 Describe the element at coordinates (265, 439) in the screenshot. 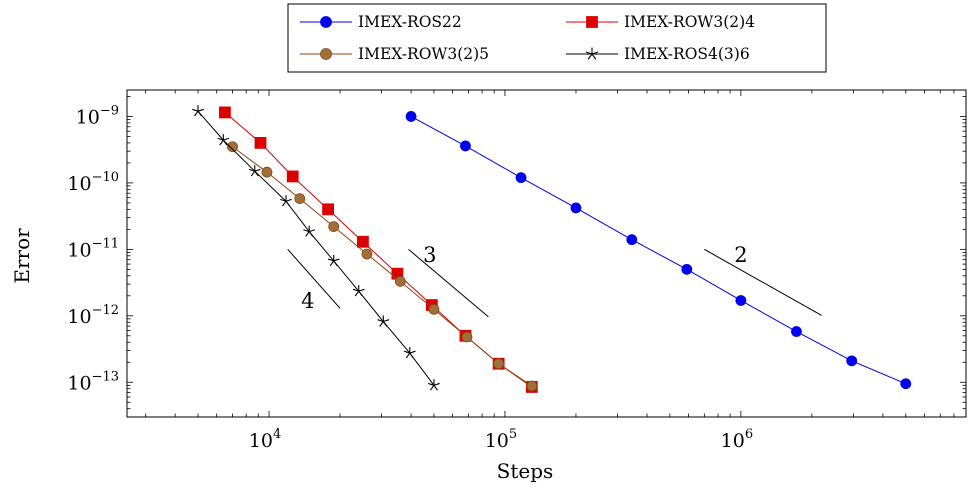

I see `x-tick-label: 10⁴` at that location.